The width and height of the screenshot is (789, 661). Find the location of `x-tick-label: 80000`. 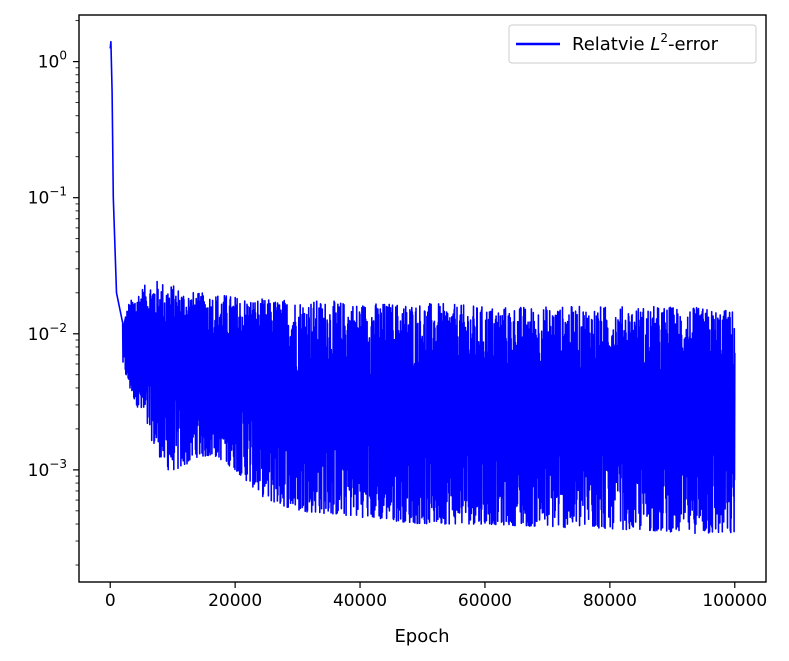

x-tick-label: 80000 is located at coordinates (610, 601).